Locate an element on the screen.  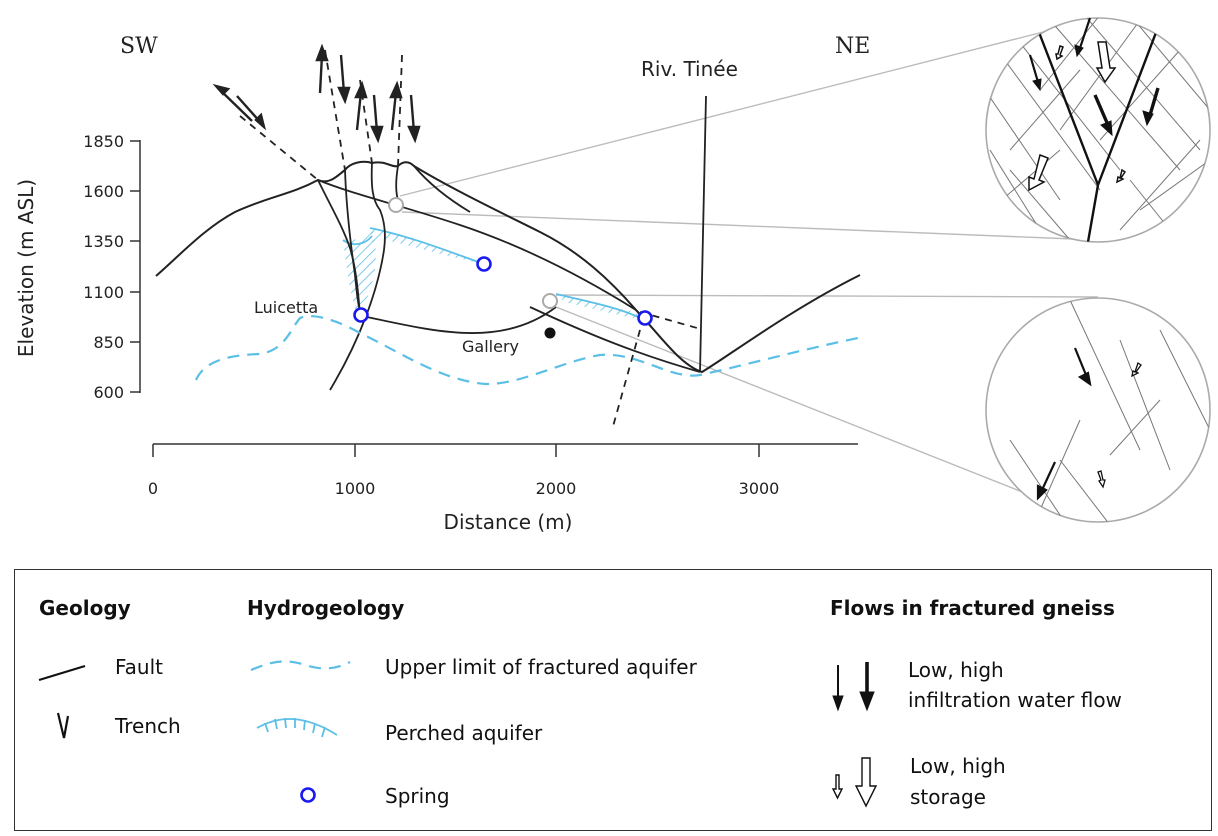
topographic-profile is located at coordinates (508, 267).